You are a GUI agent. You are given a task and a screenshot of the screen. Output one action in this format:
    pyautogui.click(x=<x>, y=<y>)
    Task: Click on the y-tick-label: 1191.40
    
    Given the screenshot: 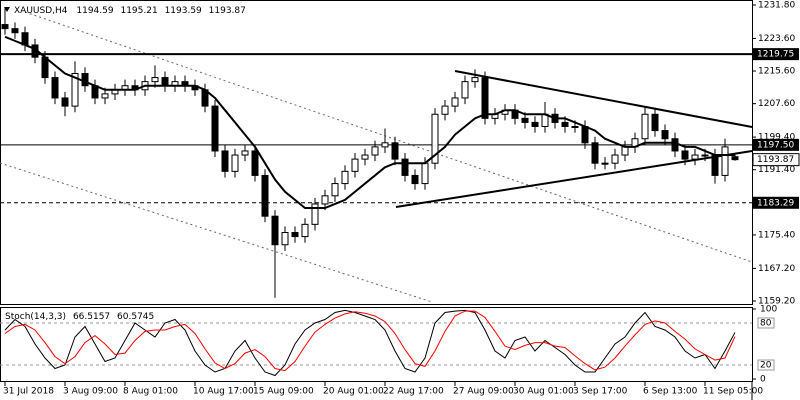 What is the action you would take?
    pyautogui.click(x=776, y=170)
    